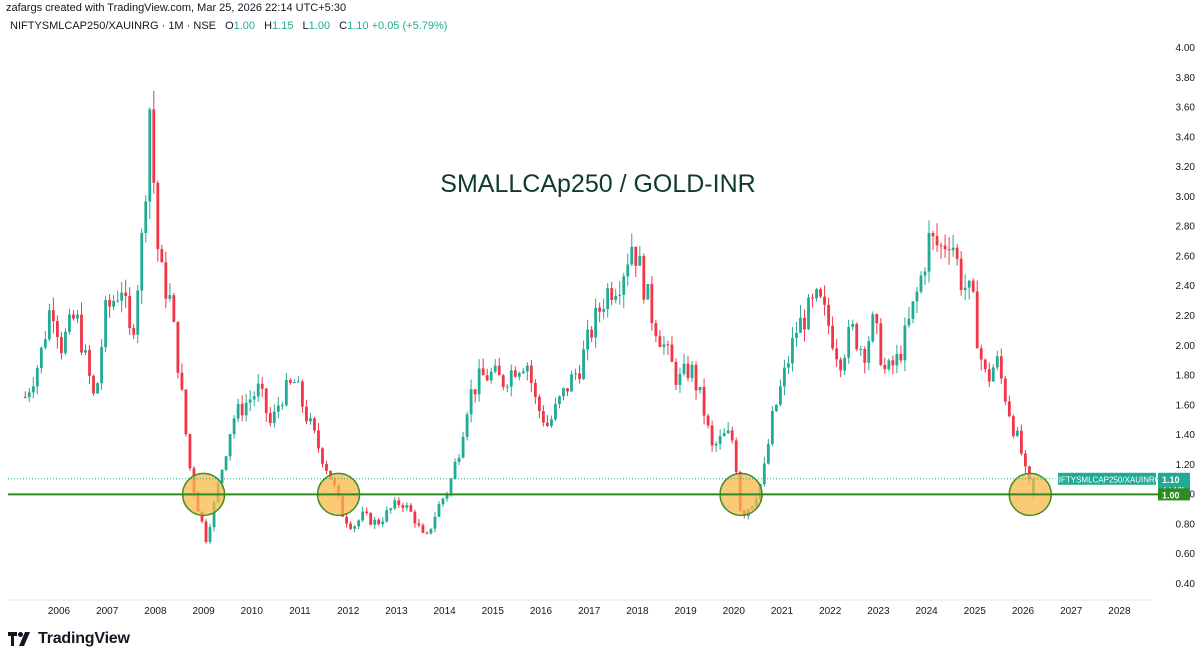  I want to click on x-tick-label: 2014, so click(444, 611).